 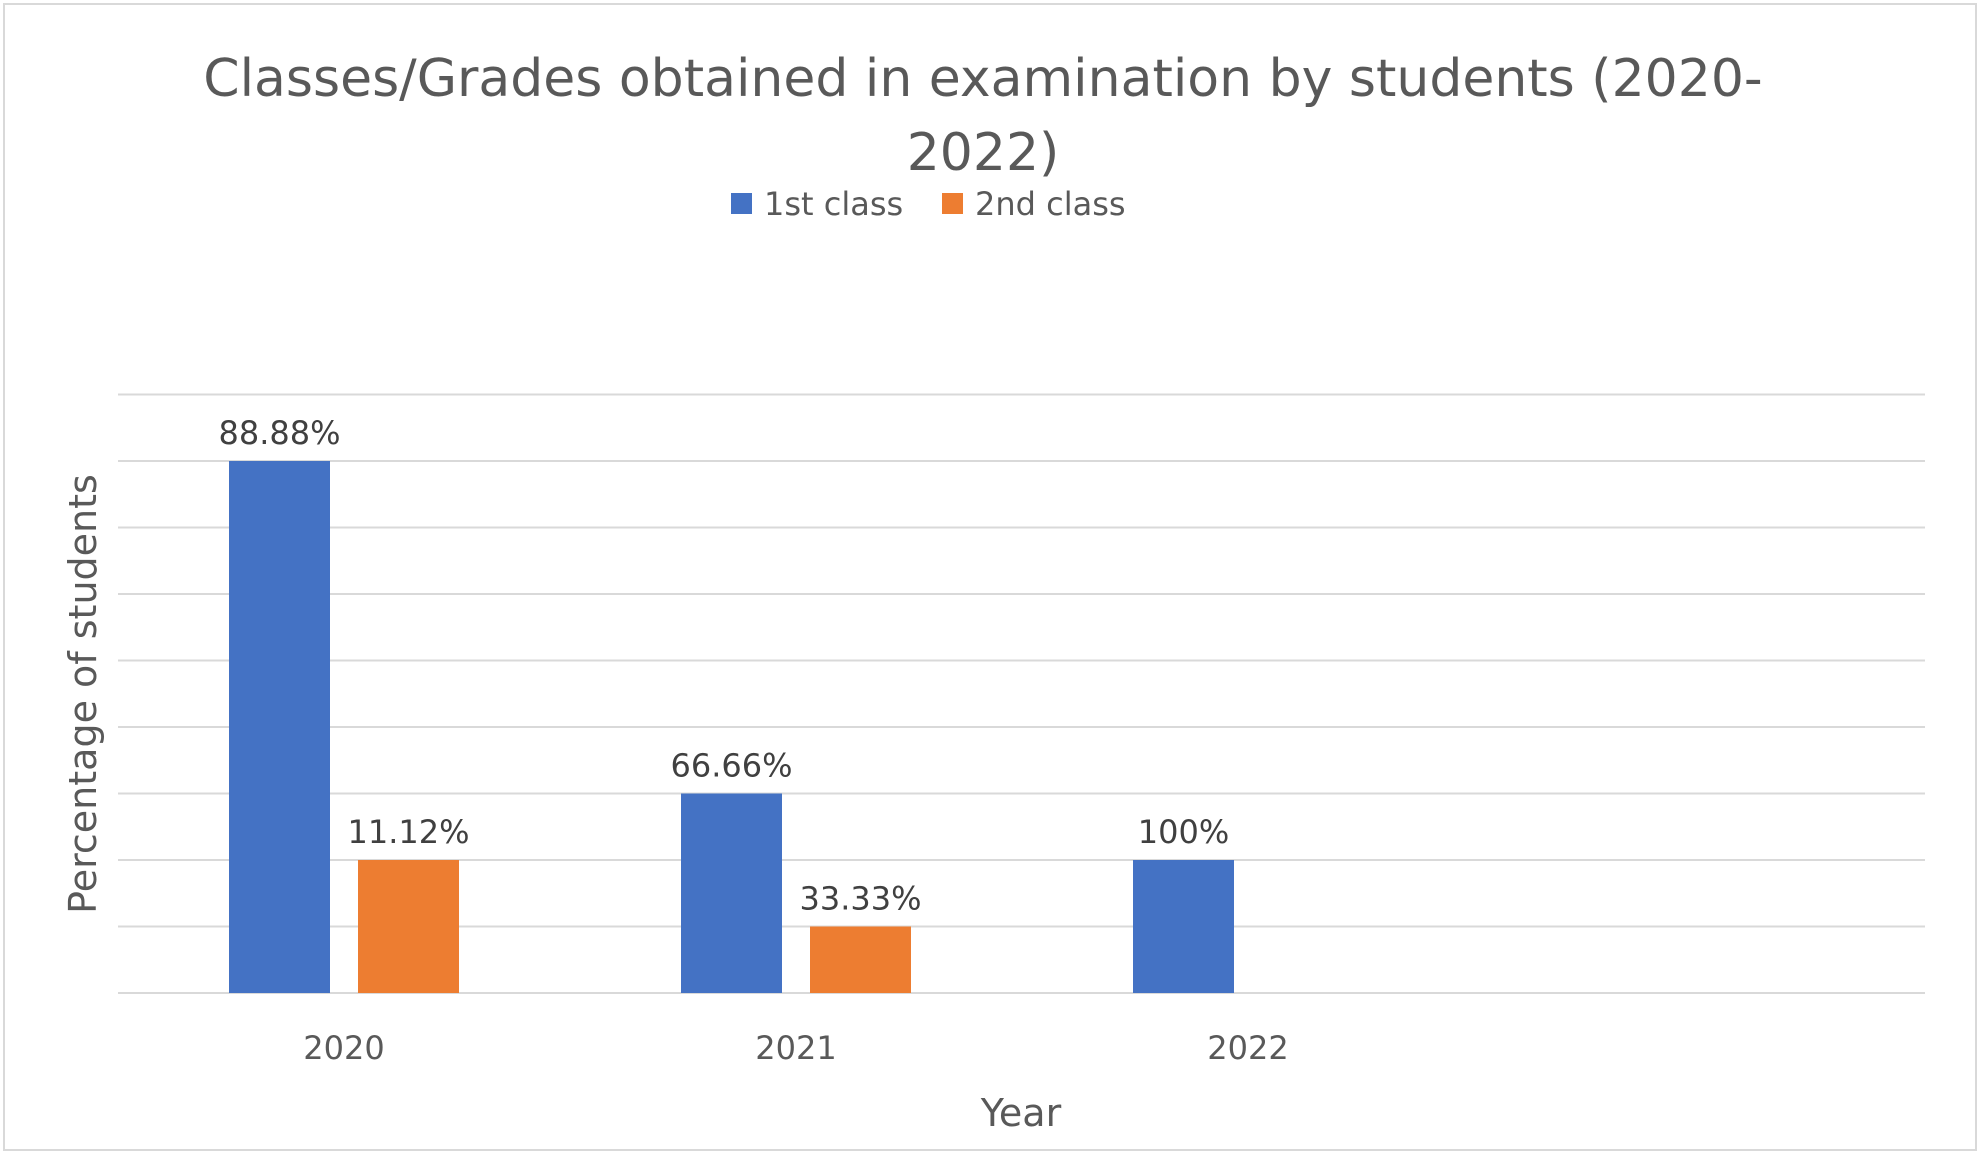 What do you see at coordinates (408, 926) in the screenshot?
I see `bar-2020-2nd-class` at bounding box center [408, 926].